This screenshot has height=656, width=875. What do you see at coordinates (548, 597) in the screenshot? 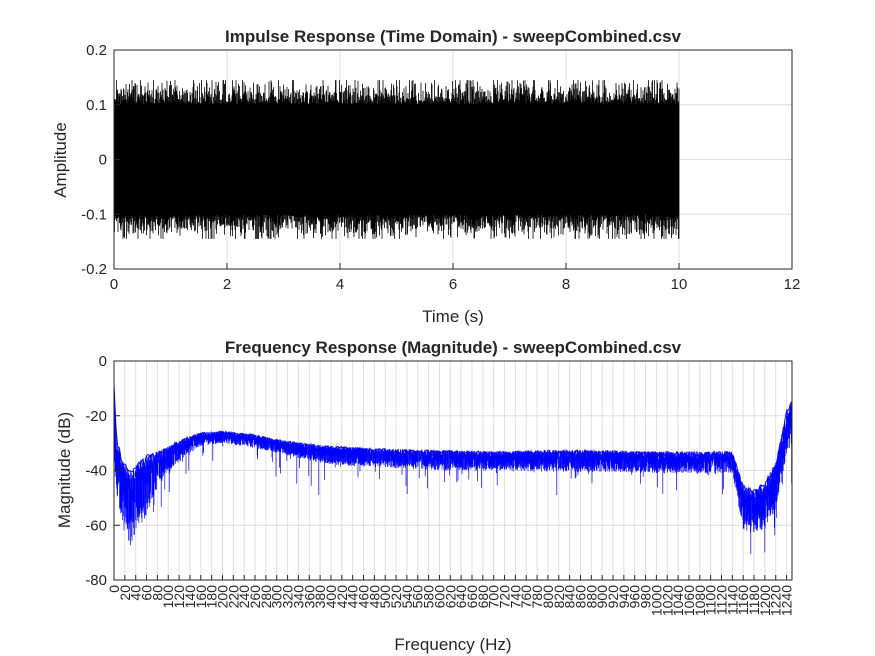
I see `frequency-xtick-label: 800` at bounding box center [548, 597].